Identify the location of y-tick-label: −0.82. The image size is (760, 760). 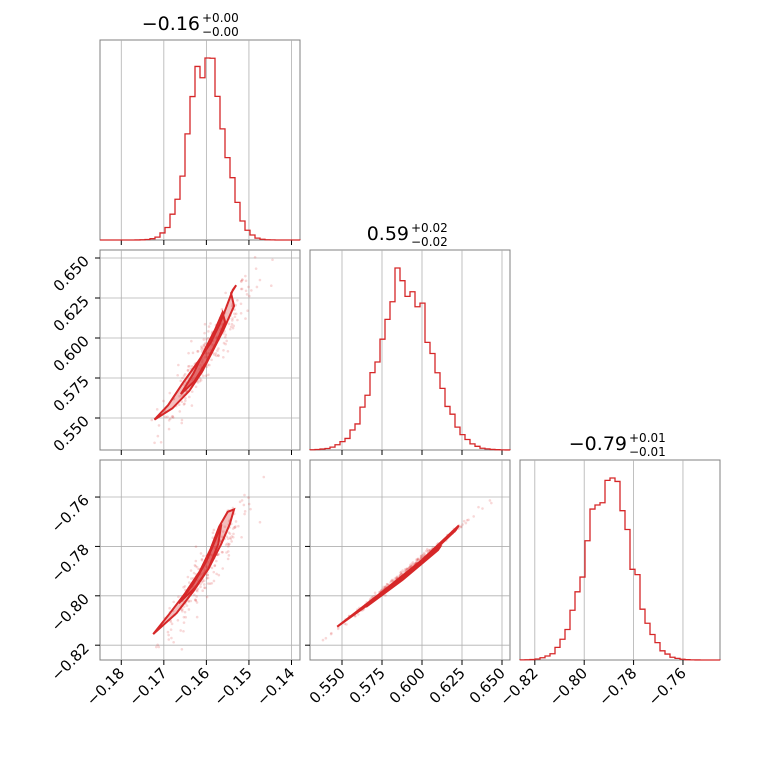
(70, 661).